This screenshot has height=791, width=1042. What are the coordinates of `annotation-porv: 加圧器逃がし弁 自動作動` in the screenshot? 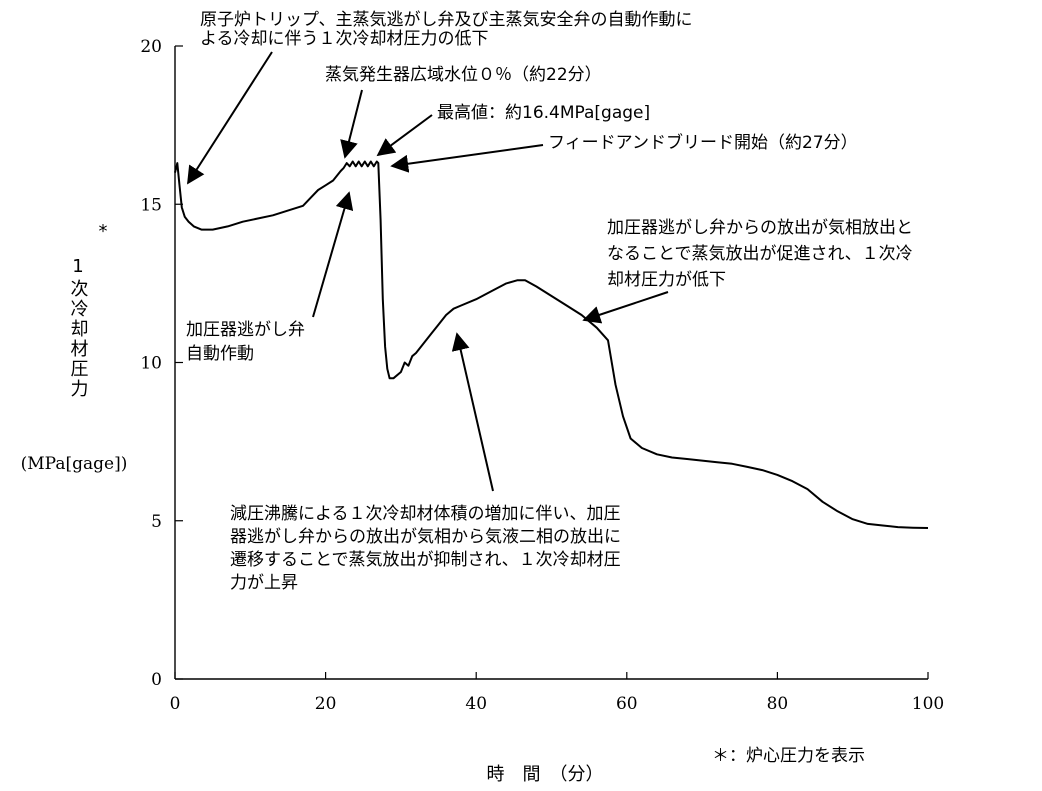 It's located at (270, 277).